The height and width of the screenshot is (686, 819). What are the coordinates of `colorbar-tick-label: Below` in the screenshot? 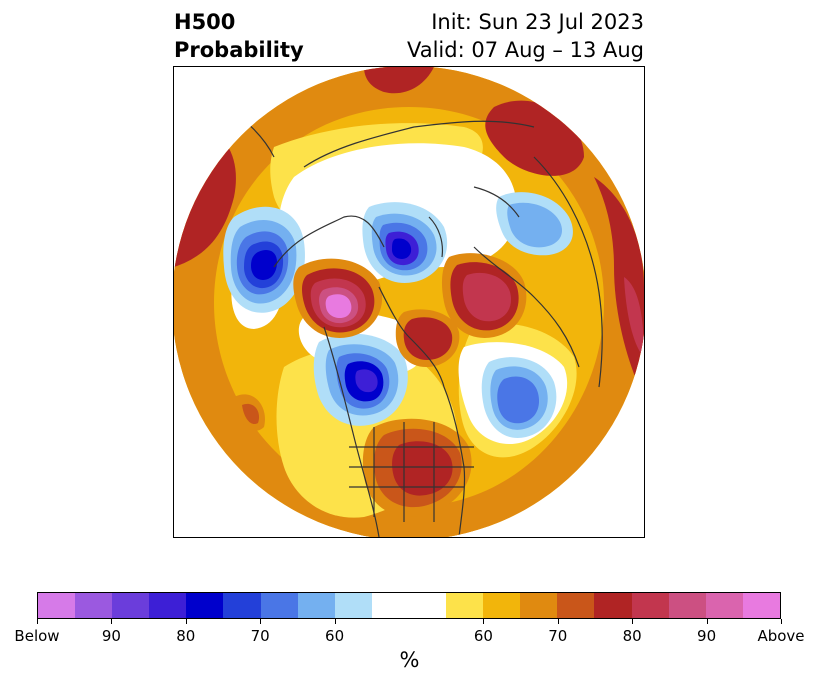 It's located at (37, 636).